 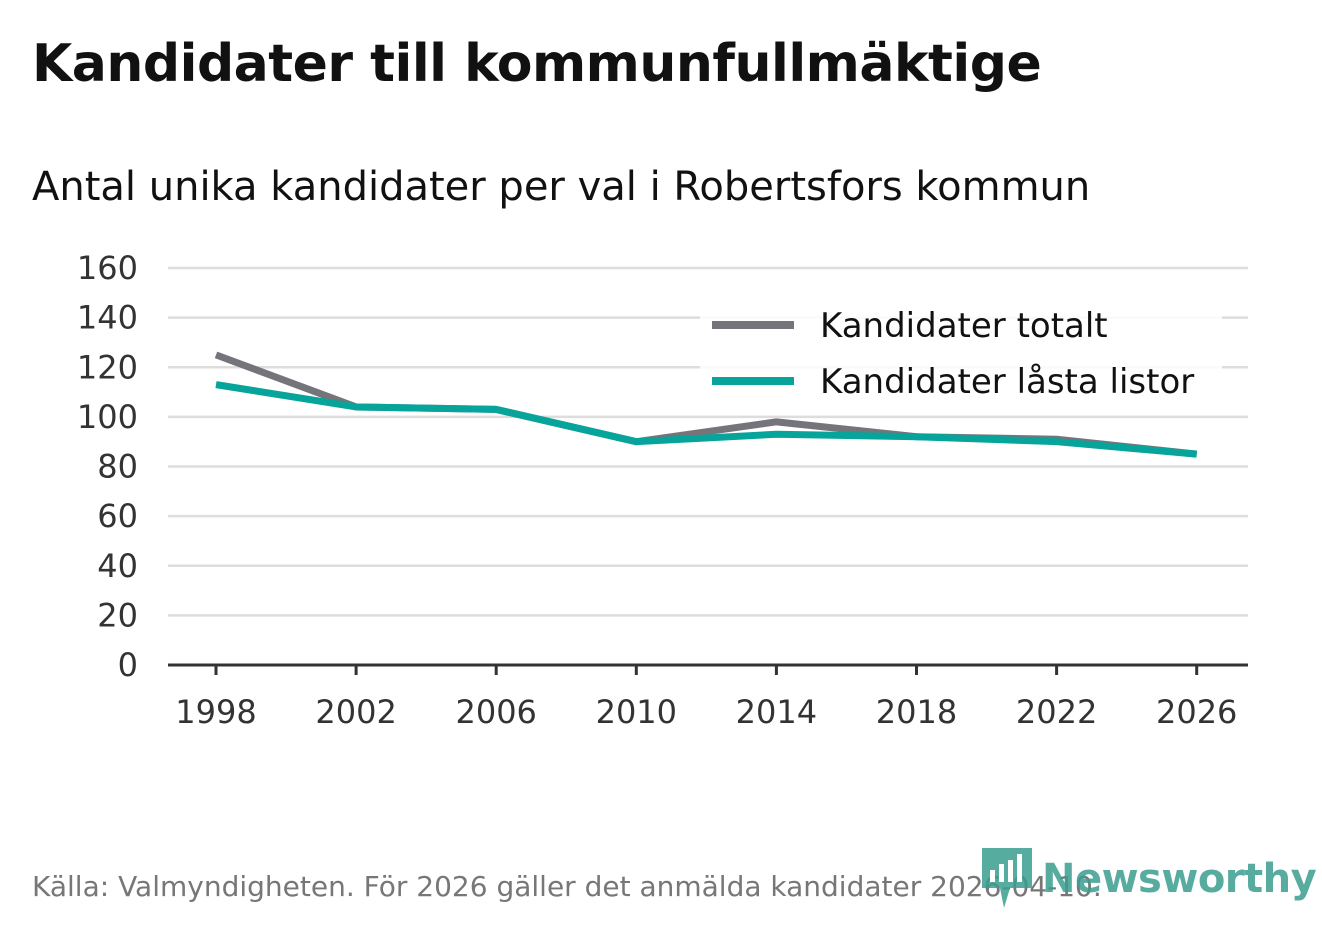 What do you see at coordinates (537, 64) in the screenshot?
I see `chart-title: Kandidater till kommunfullmäktige` at bounding box center [537, 64].